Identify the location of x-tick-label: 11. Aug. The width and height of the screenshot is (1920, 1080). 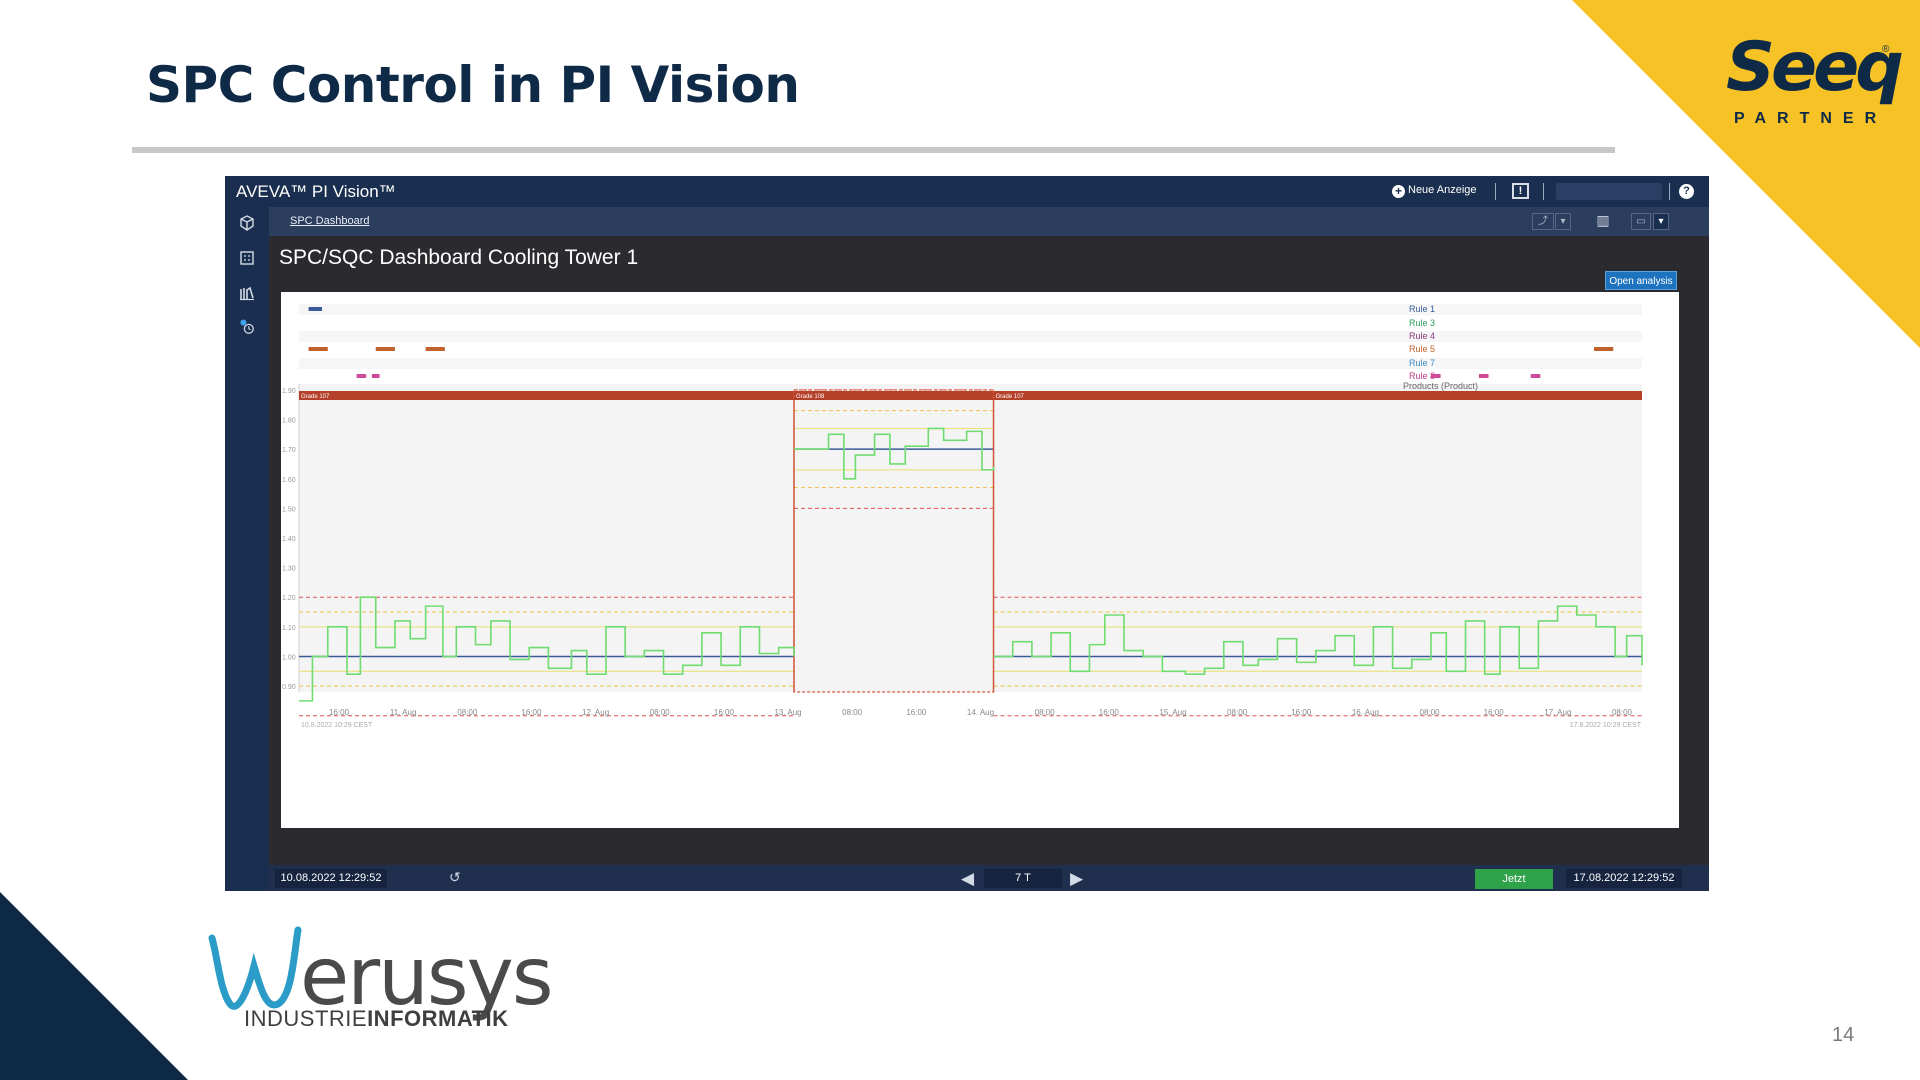
(403, 712).